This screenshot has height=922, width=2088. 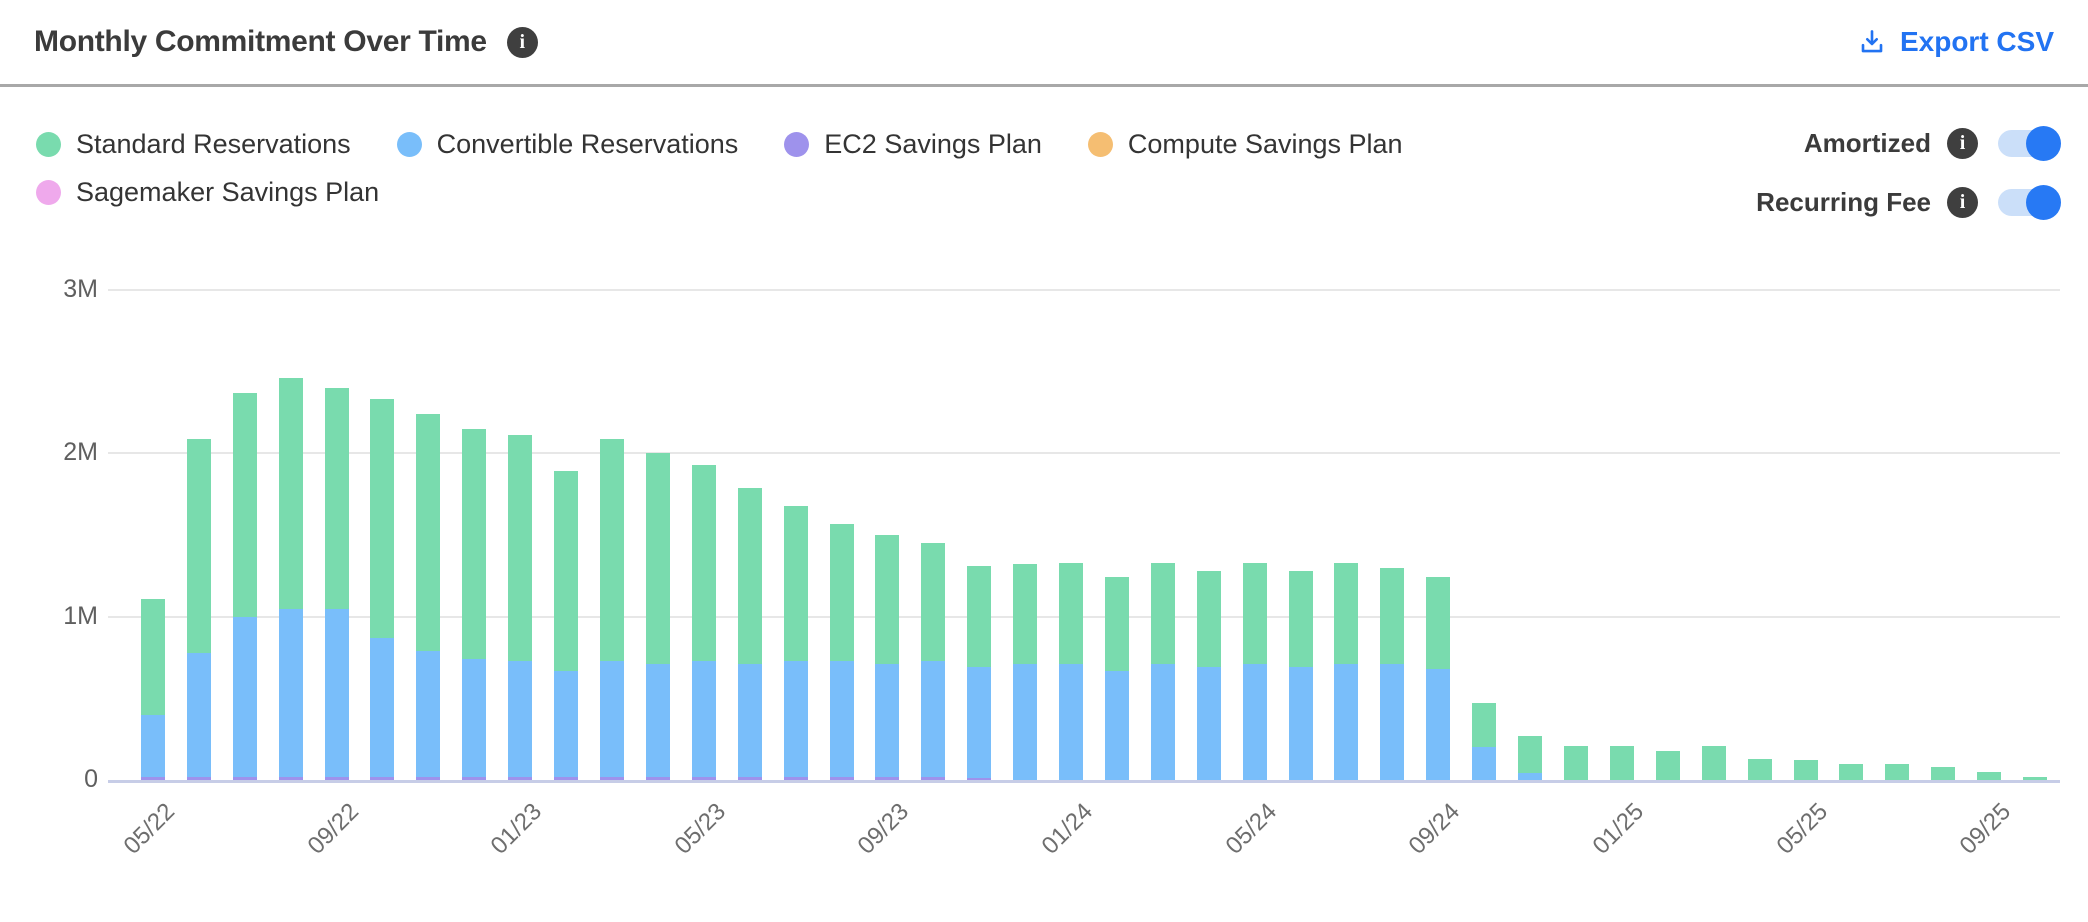 What do you see at coordinates (913, 144) in the screenshot?
I see `legend-item-ec2-savings-plan: EC2 Savings Plan` at bounding box center [913, 144].